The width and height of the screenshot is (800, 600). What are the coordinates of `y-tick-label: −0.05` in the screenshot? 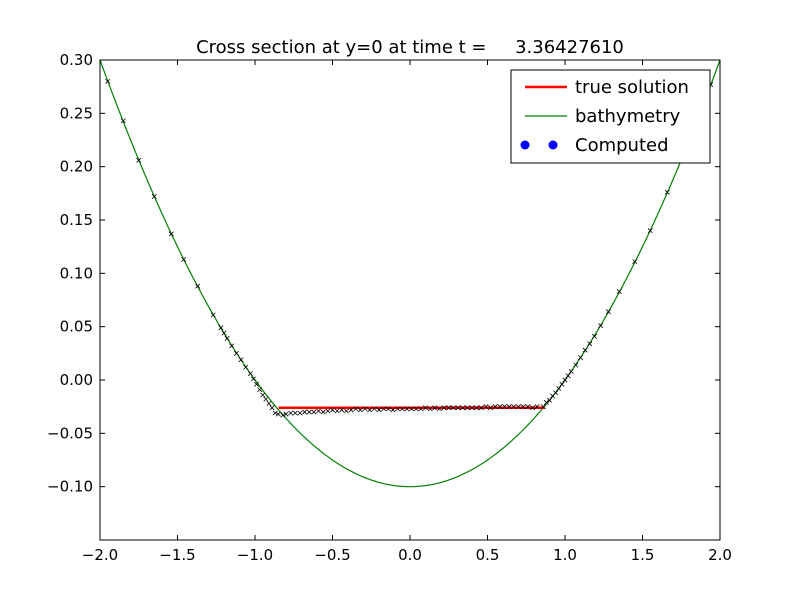 It's located at (70, 433).